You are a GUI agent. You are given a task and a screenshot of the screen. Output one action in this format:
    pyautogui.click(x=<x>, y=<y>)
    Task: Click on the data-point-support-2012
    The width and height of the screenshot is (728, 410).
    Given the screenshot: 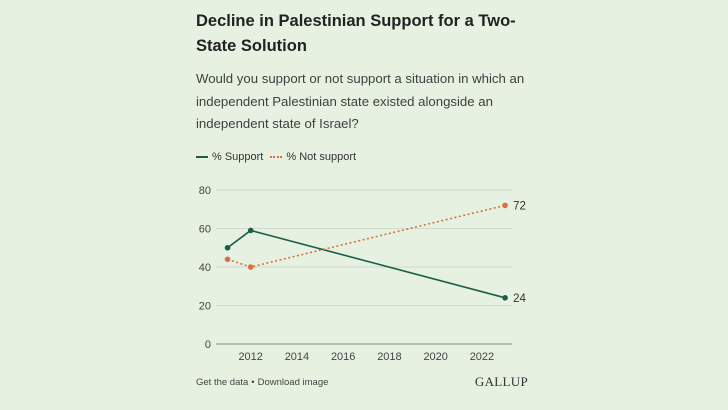 What is the action you would take?
    pyautogui.click(x=250, y=230)
    